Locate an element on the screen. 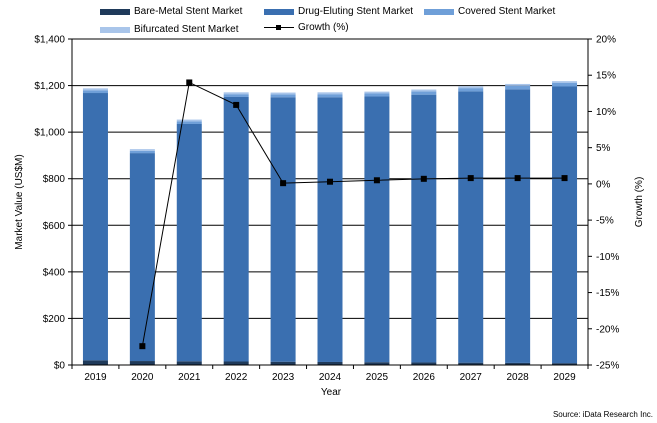  x-tick-label: 2020 is located at coordinates (142, 377).